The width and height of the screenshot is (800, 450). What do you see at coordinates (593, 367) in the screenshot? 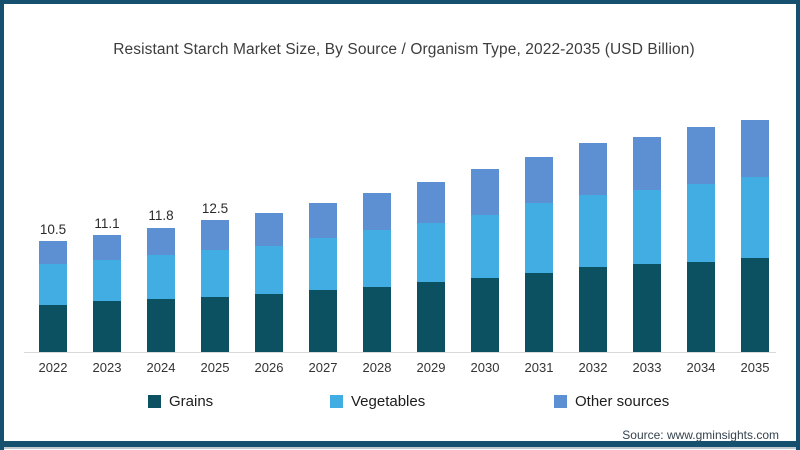
I see `x-axis-label-2032: 2032` at bounding box center [593, 367].